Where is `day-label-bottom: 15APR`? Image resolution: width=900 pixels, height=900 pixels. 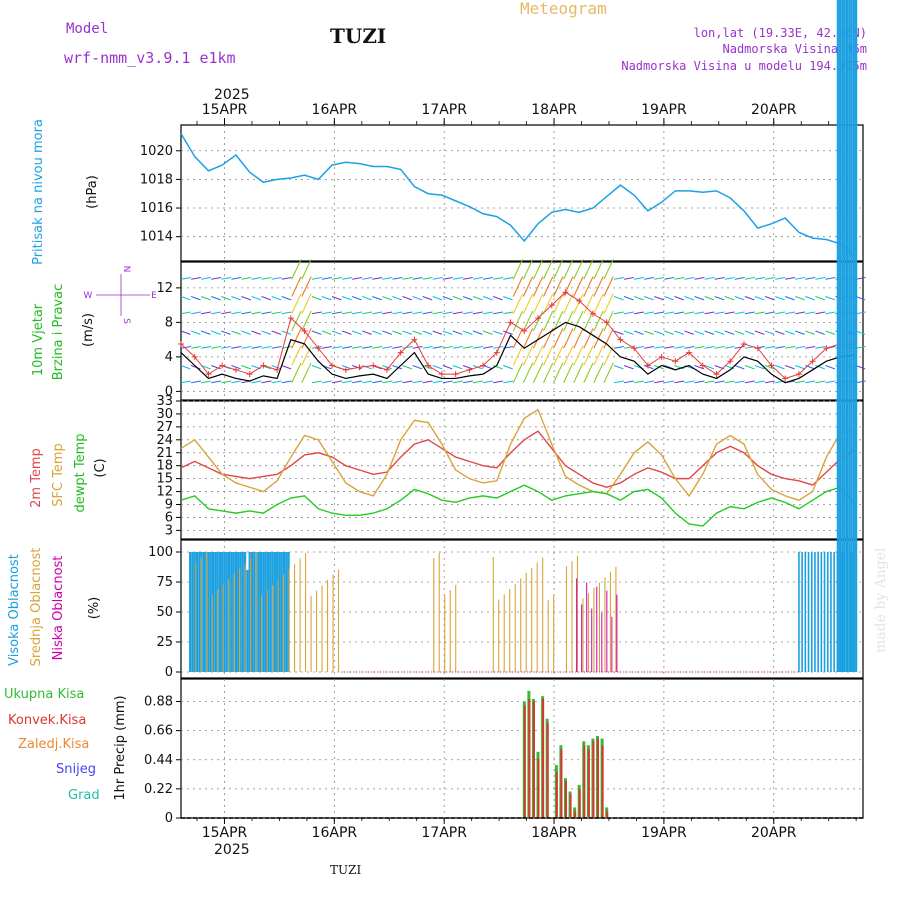
day-label-bottom: 15APR is located at coordinates (225, 833).